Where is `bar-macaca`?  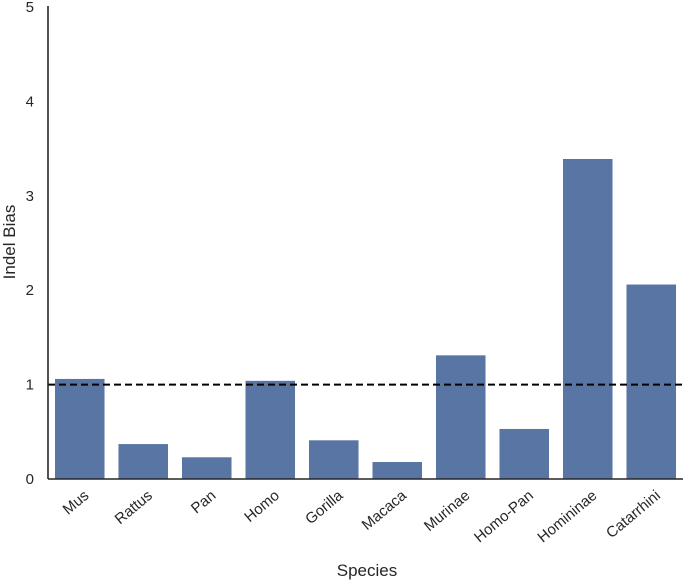 bar-macaca is located at coordinates (397, 470).